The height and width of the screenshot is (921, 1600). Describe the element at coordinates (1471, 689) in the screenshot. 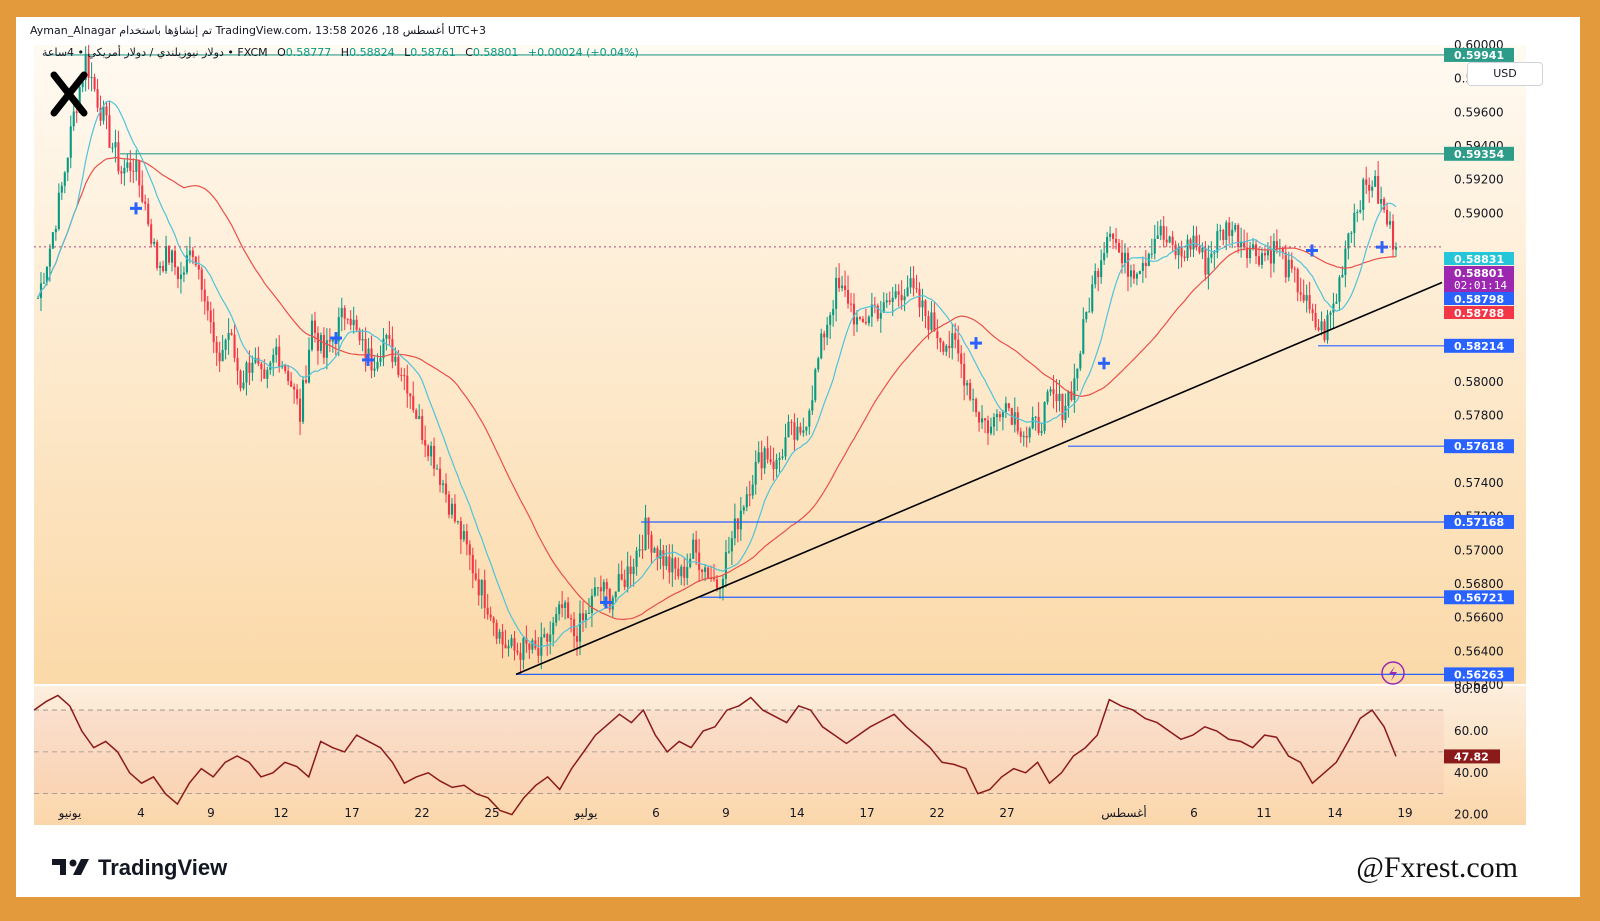

I see `rsi-tick-label: 80.00` at that location.